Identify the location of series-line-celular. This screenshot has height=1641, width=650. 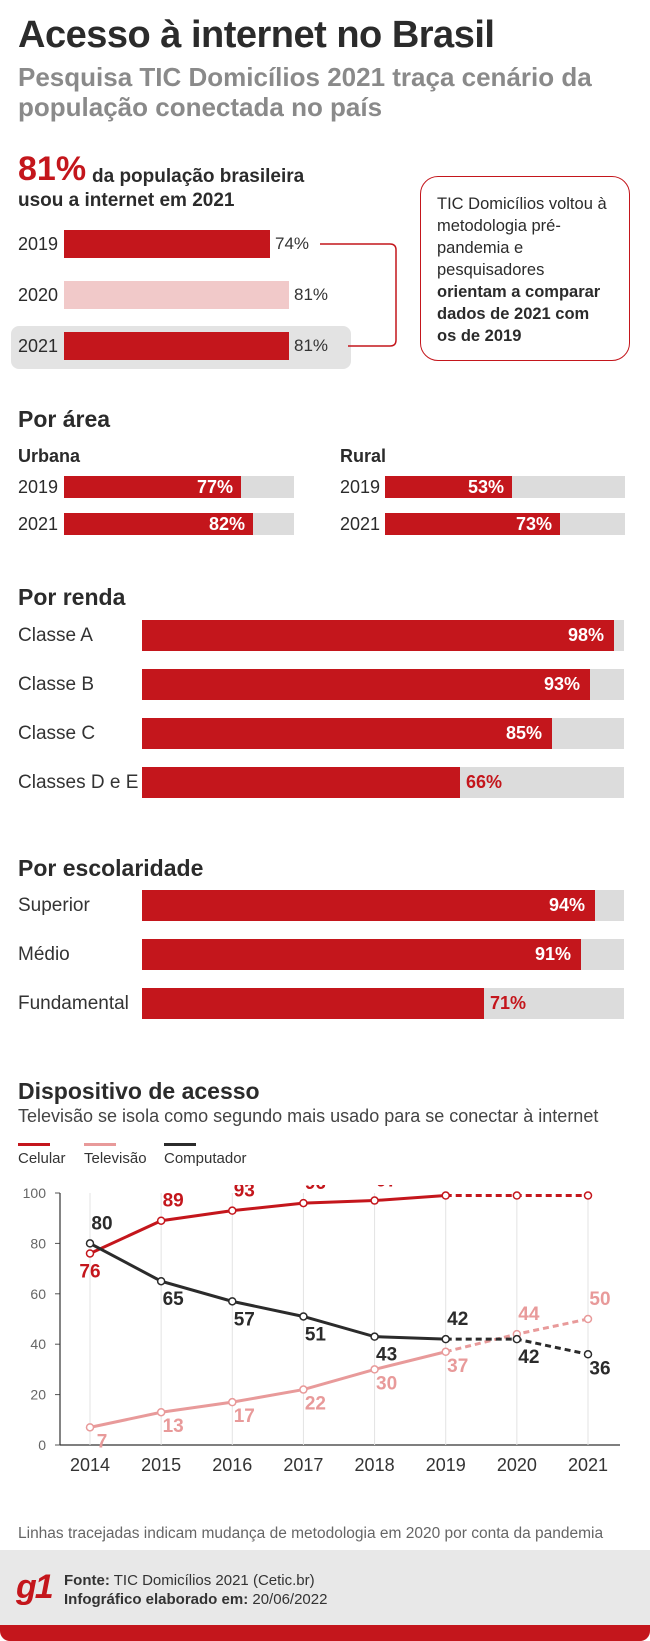
(267, 1224).